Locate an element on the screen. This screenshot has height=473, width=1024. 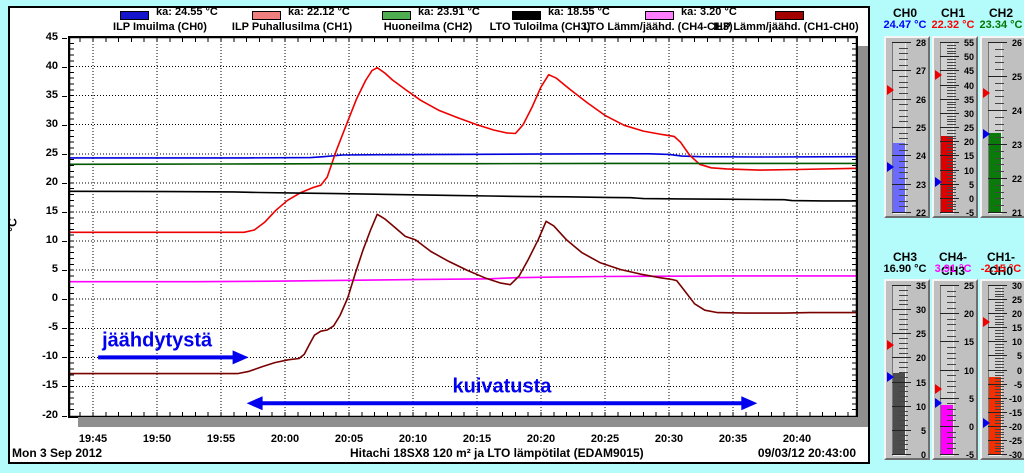
legend-swatch is located at coordinates (659, 15).